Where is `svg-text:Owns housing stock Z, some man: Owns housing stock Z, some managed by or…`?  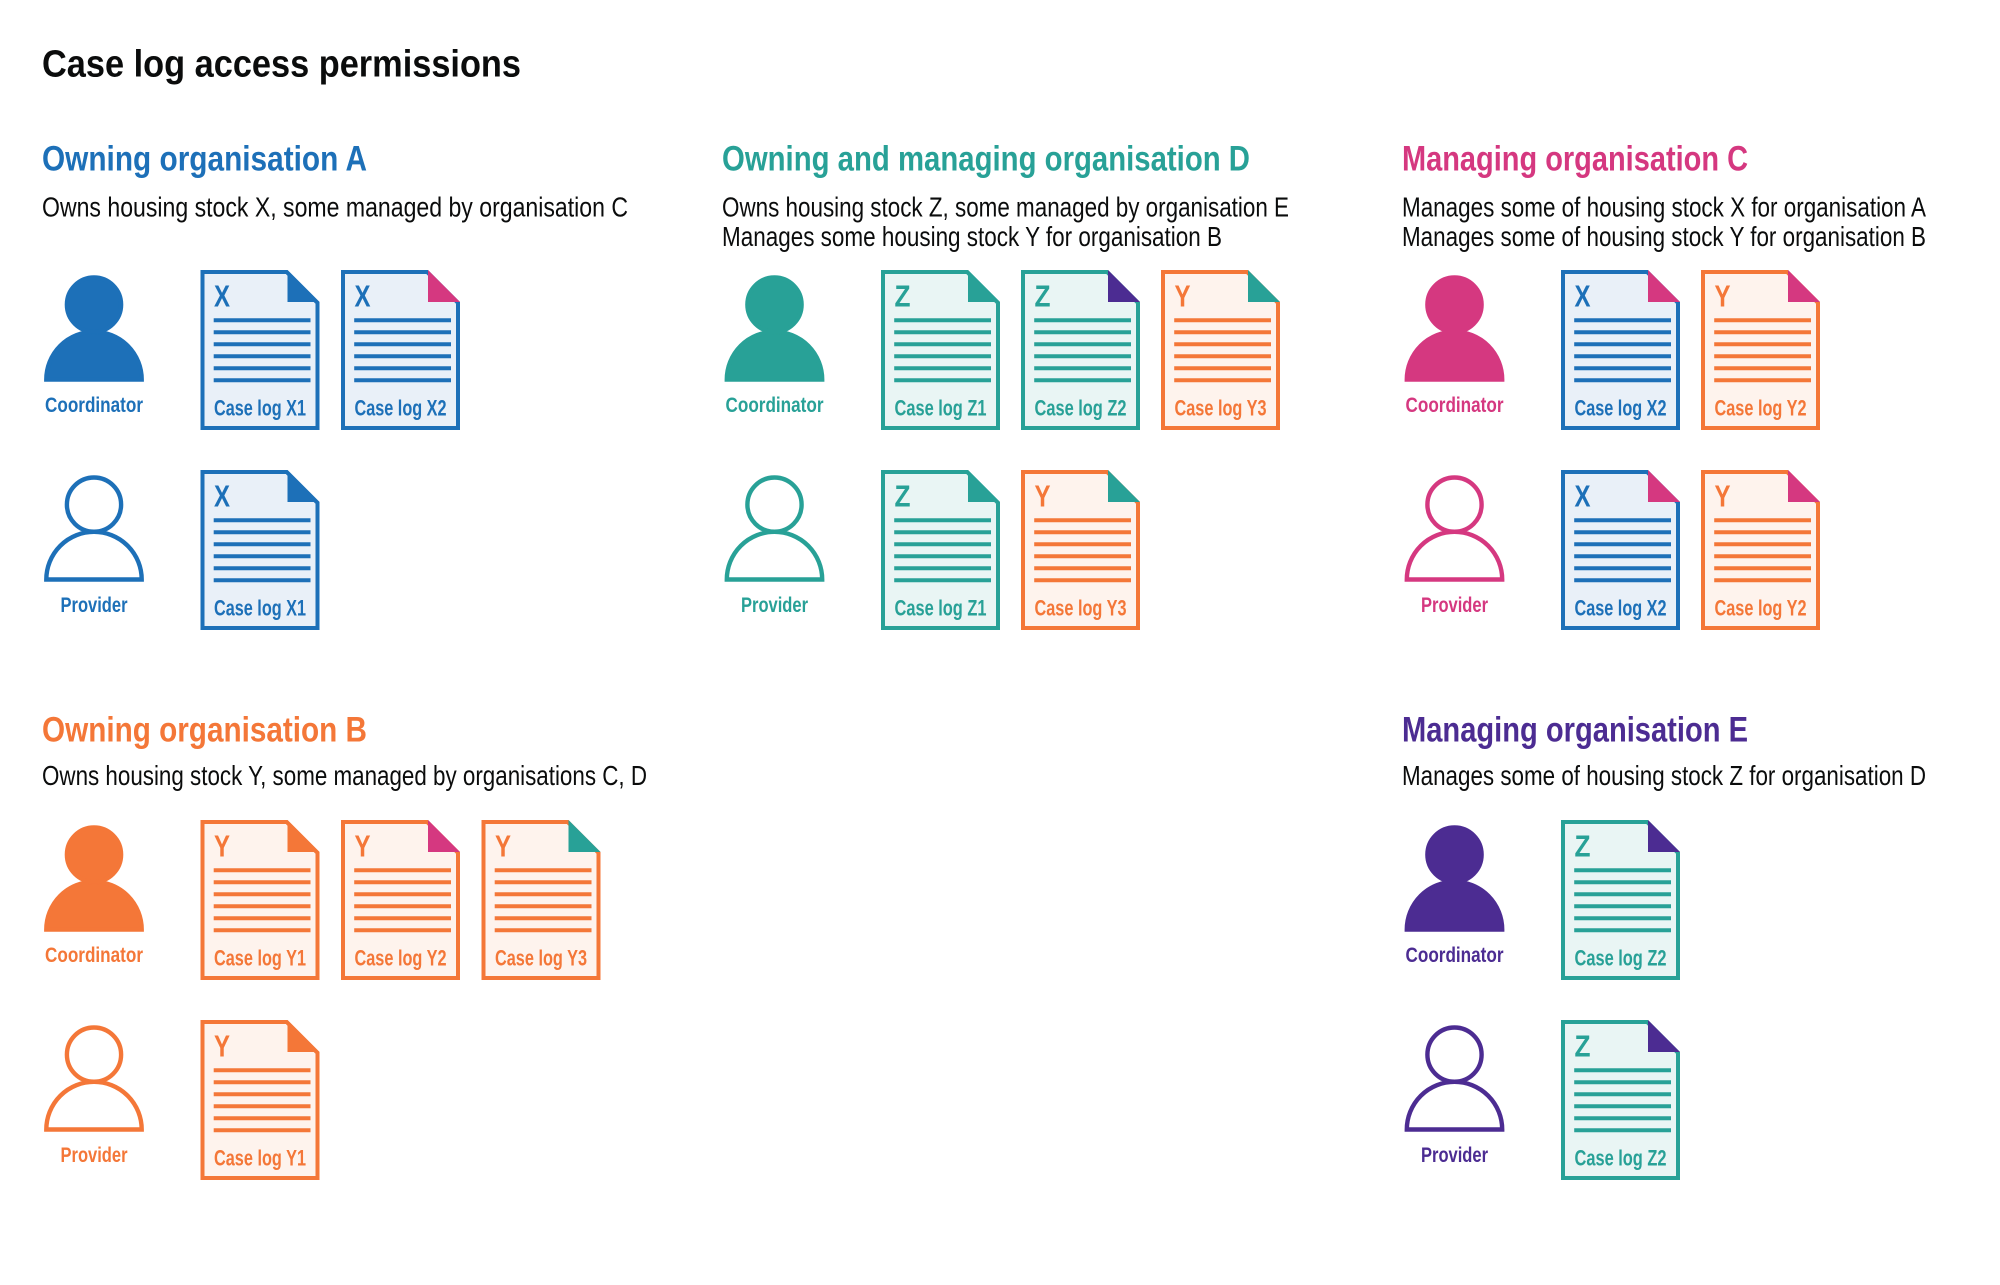
svg-text:Owns housing stock Z, some man: Owns housing stock Z, some managed by or… is located at coordinates (1005, 207).